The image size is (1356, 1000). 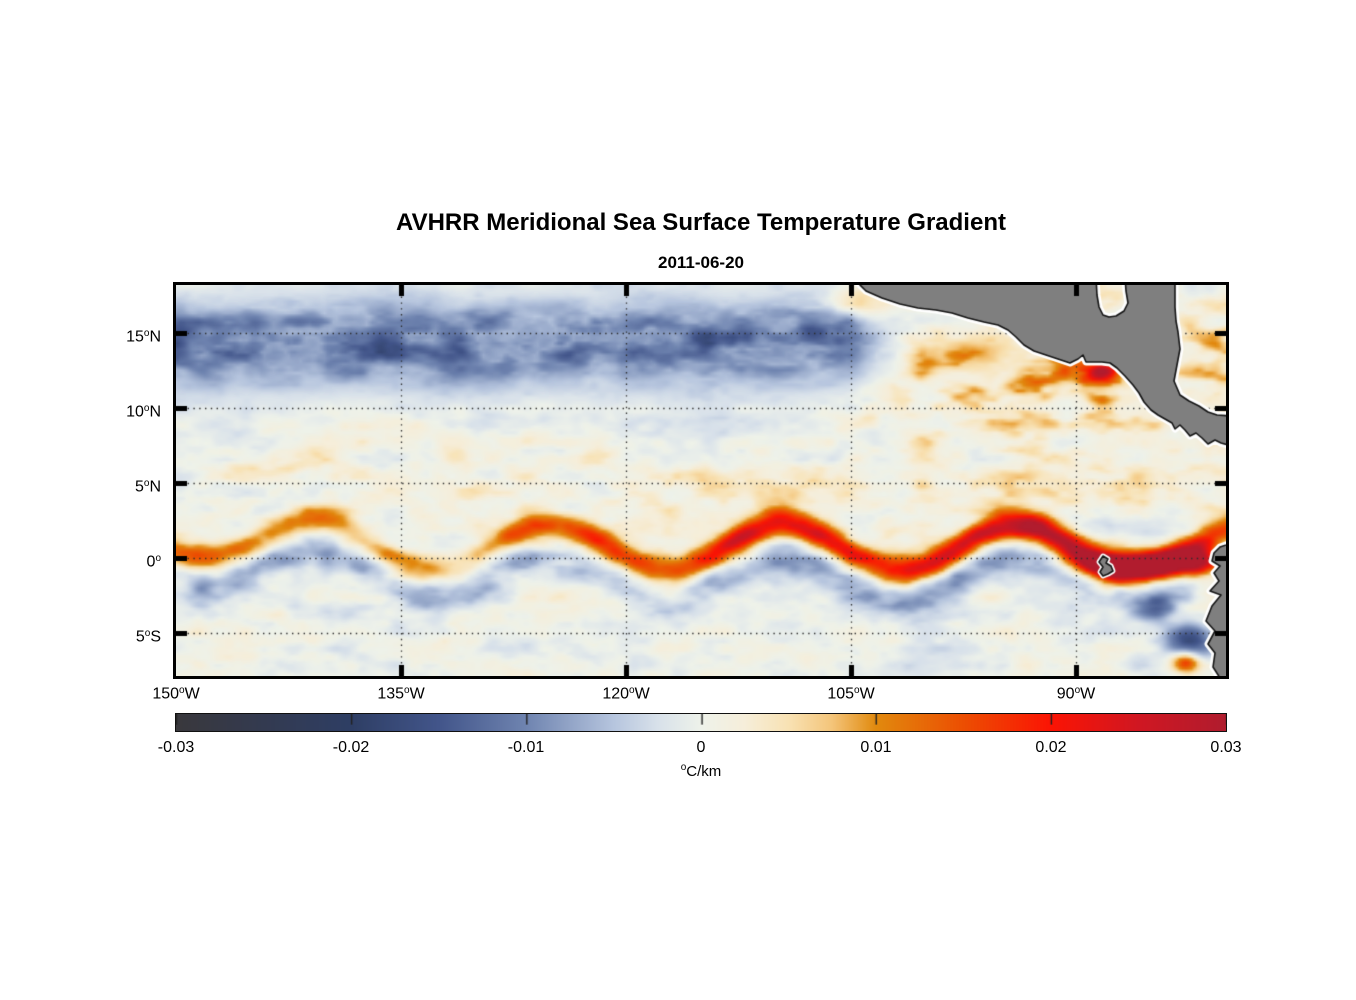 I want to click on colorbar-tick-label-0.01: 0.01, so click(x=876, y=747).